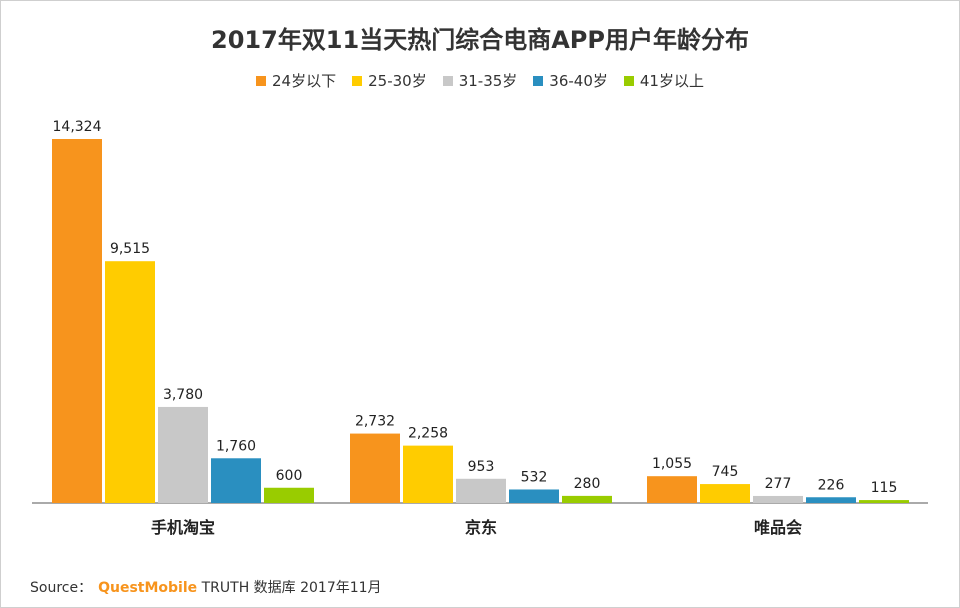  I want to click on data-label: 2,258, so click(428, 434).